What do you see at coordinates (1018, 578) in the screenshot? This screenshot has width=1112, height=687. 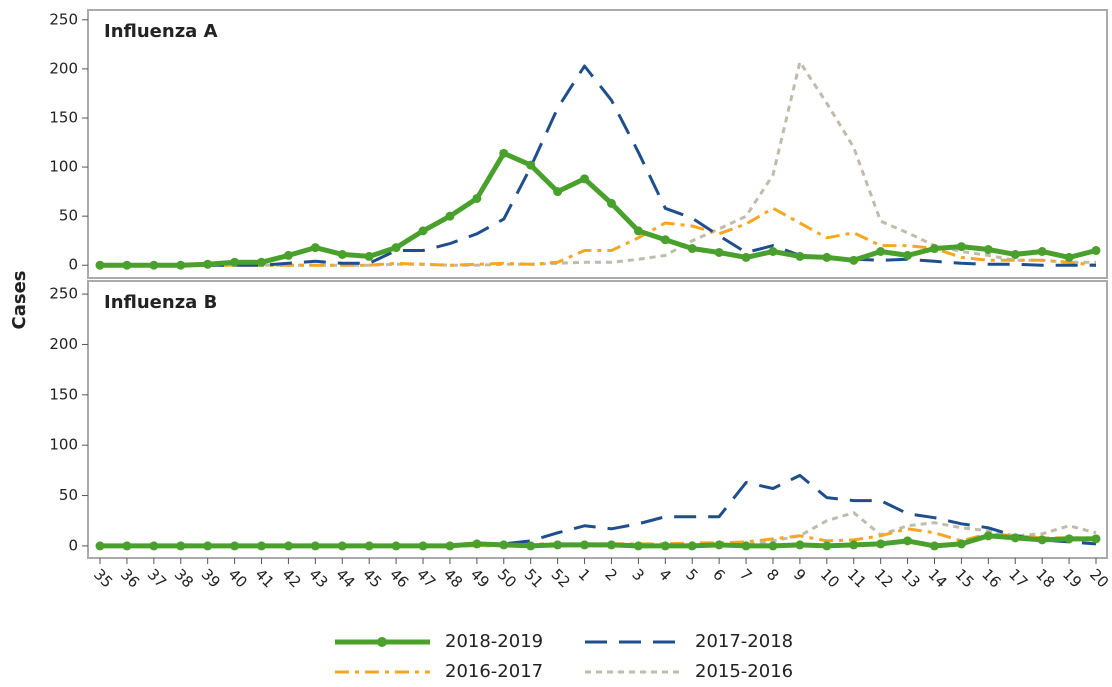 I see `x-tick-label: 17` at bounding box center [1018, 578].